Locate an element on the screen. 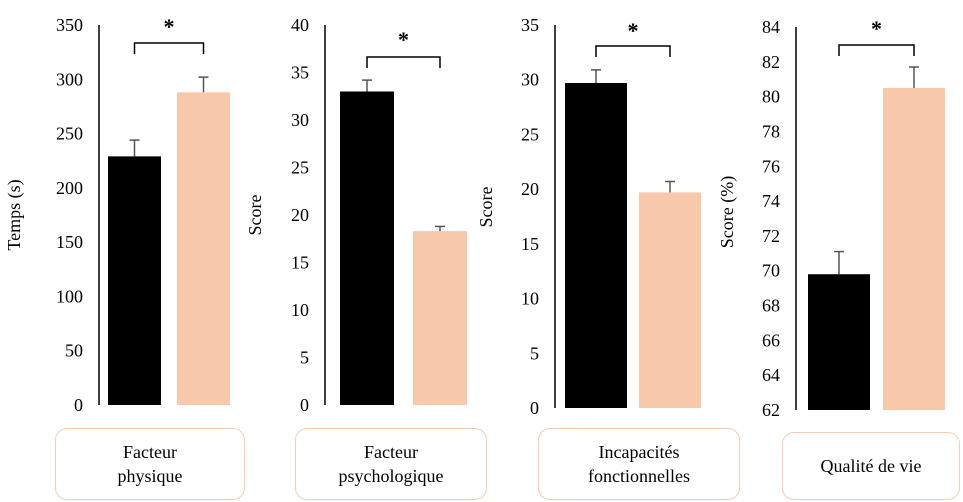  y-tick-label: 200 is located at coordinates (69, 188).